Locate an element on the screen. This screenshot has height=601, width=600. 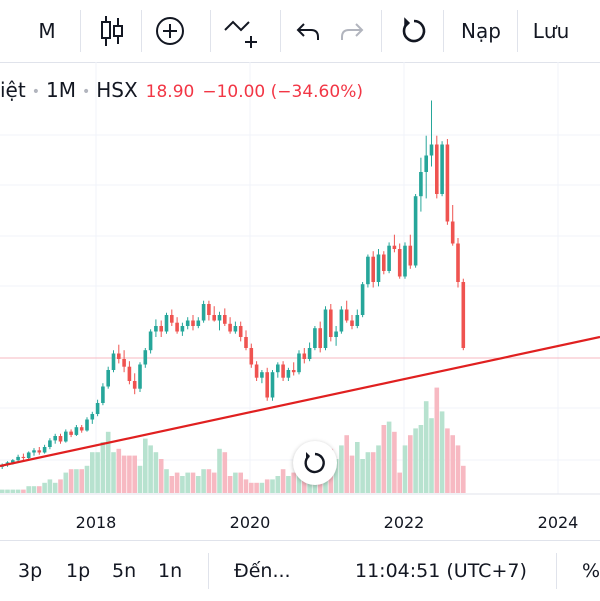
bottom-divider is located at coordinates (208, 571).